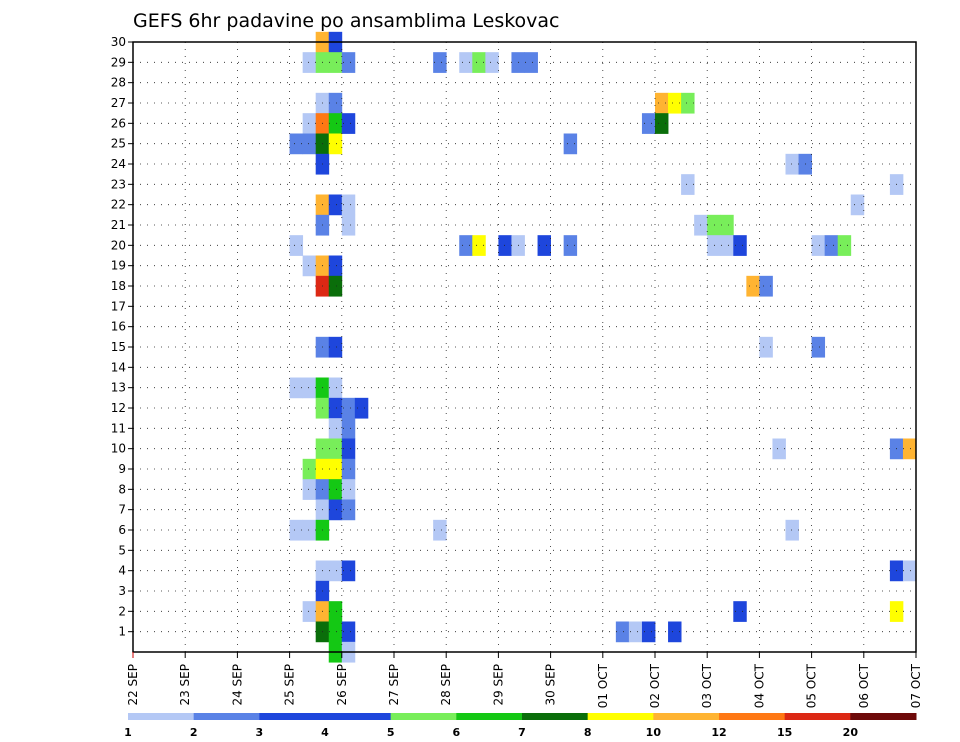 This screenshot has height=742, width=960. What do you see at coordinates (851, 732) in the screenshot?
I see `legend-label: 20` at bounding box center [851, 732].